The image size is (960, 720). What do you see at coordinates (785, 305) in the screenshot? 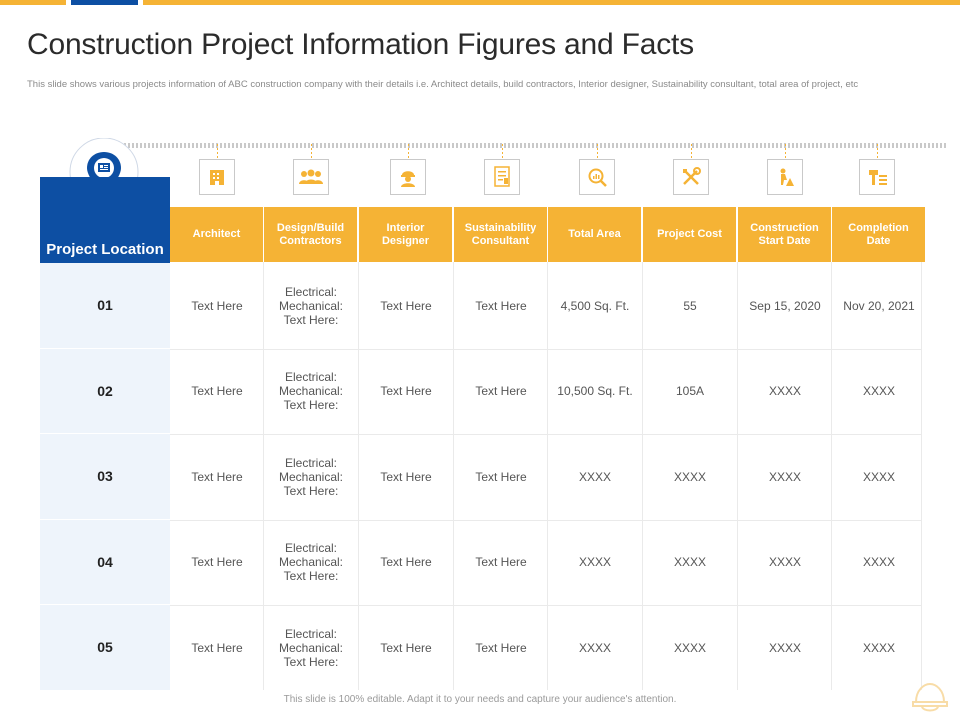
I see `table-cell: Sep 15, 2020` at bounding box center [785, 305].